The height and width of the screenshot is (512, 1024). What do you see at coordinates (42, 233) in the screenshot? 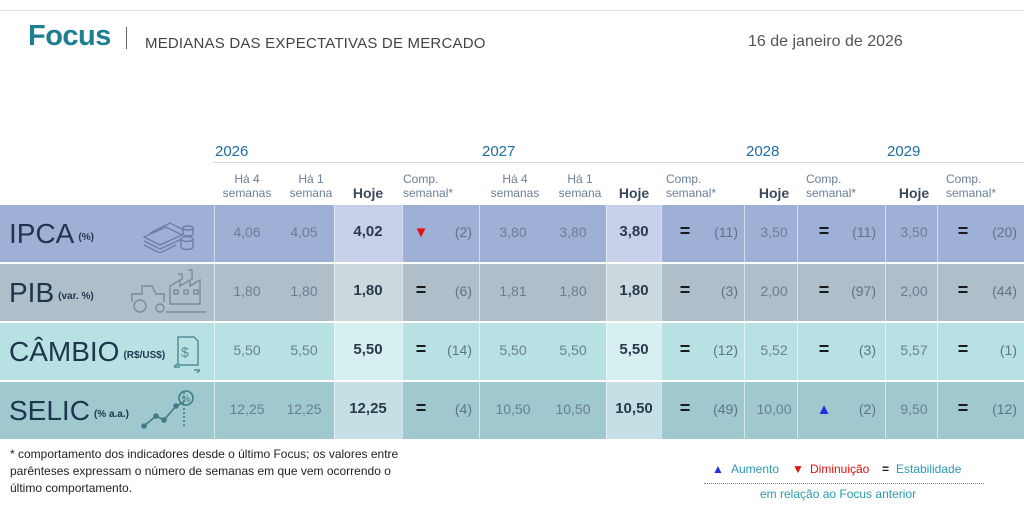
I see `indicator-name: IPCA` at bounding box center [42, 233].